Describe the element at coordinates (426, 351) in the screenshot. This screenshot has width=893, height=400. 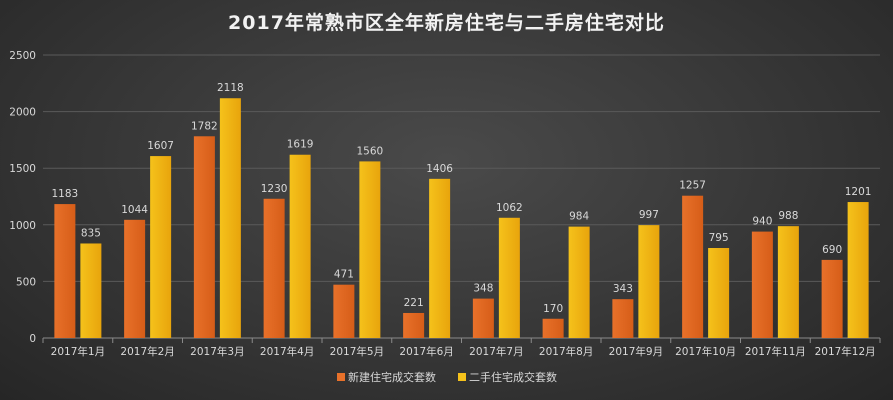
I see `x-tick-label: 2017年6月` at that location.